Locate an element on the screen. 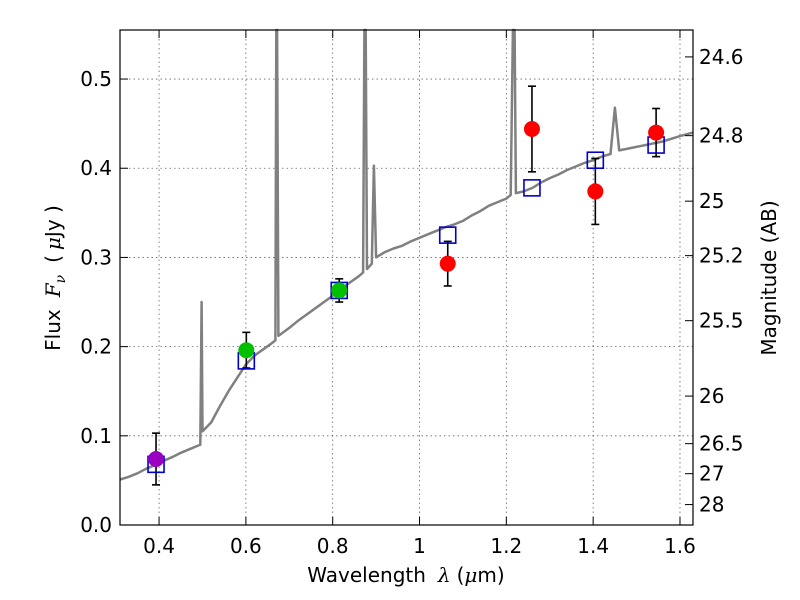 This screenshot has height=600, width=800. x-tick-label: 0.8 is located at coordinates (333, 546).